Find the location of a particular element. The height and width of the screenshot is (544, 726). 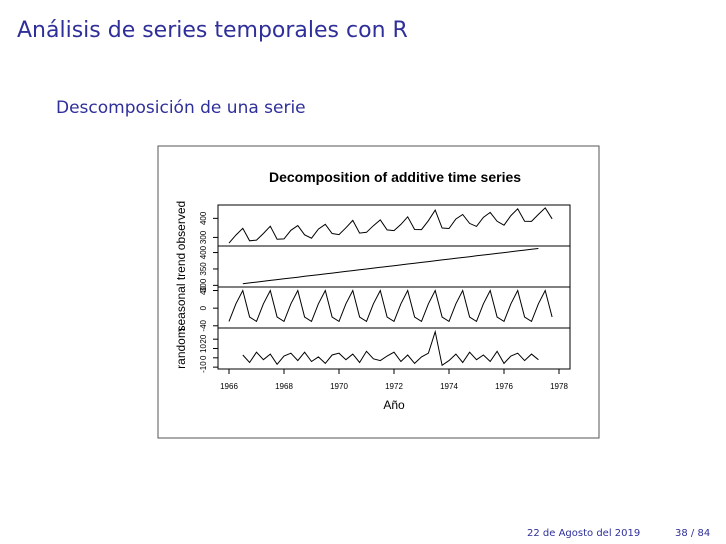

footer-page: 38 / 84 is located at coordinates (693, 533).